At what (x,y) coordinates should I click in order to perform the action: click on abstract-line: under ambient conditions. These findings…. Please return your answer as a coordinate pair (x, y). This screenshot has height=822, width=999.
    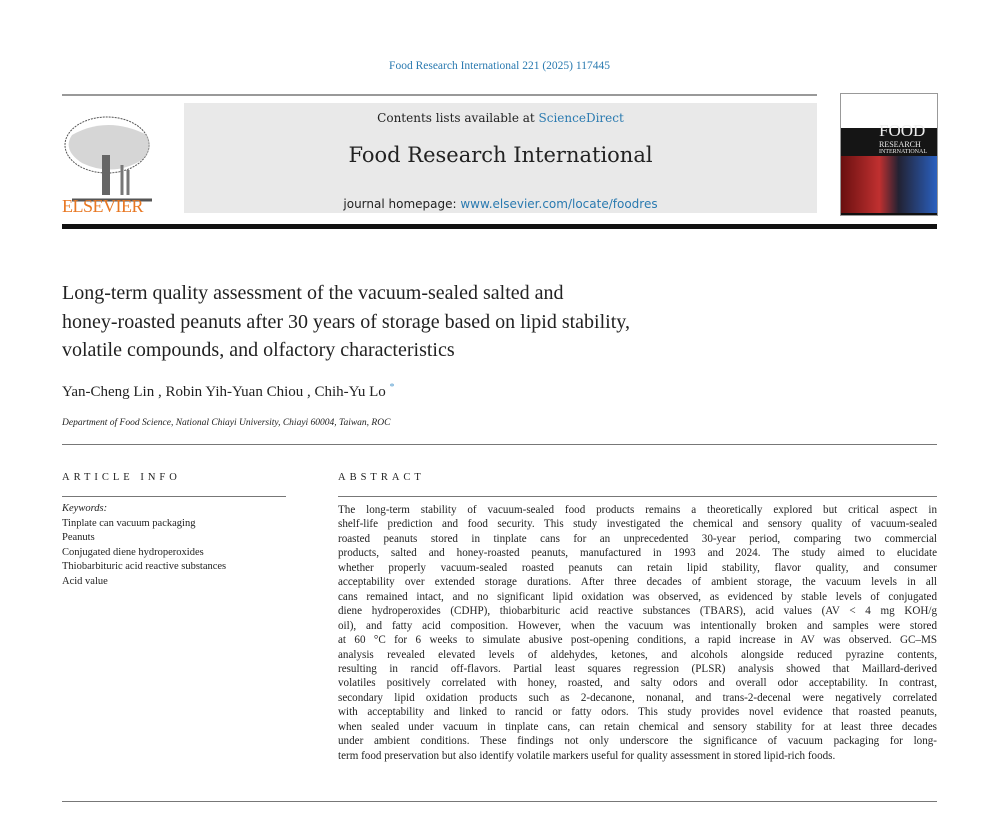
    Looking at the image, I should click on (637, 741).